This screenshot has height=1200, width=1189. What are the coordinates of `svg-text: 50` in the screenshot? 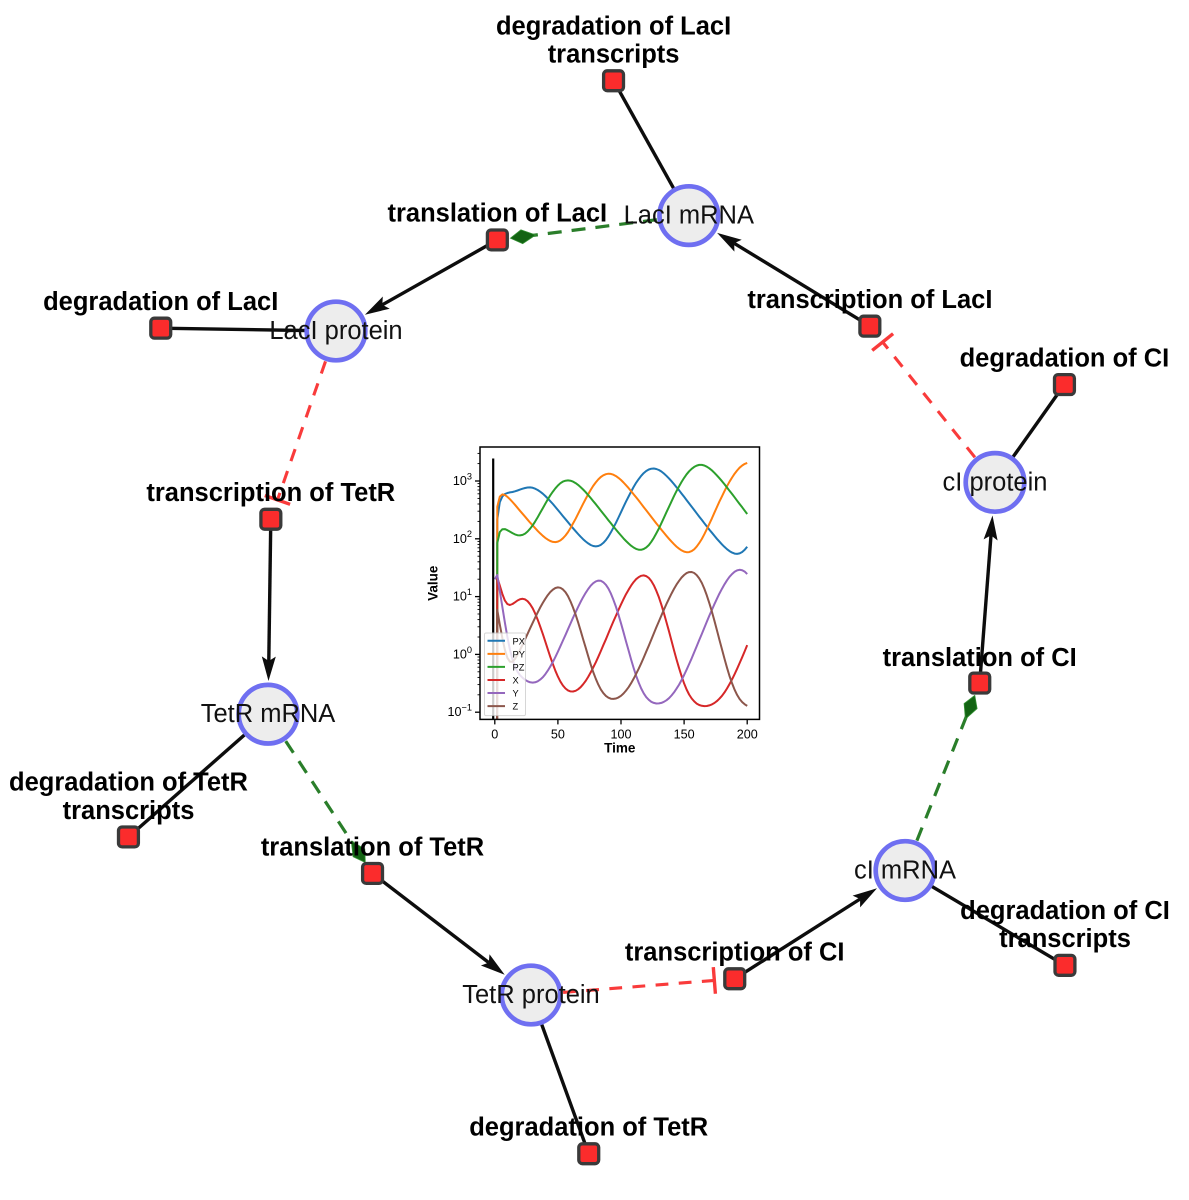 It's located at (558, 734).